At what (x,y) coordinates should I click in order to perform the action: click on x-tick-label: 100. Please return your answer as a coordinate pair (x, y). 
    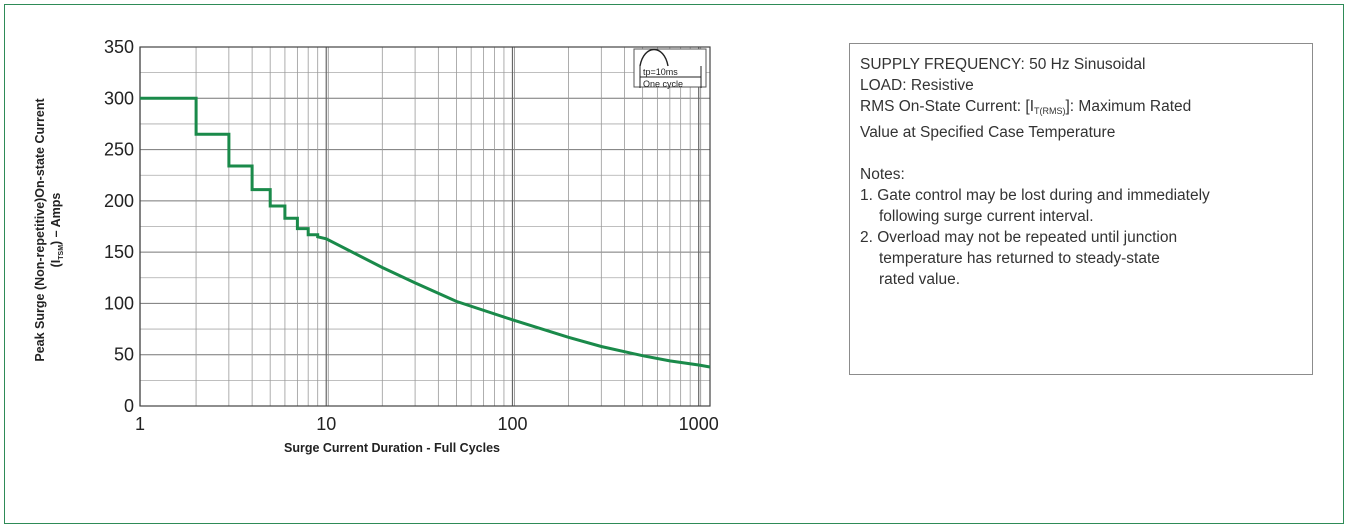
    Looking at the image, I should click on (512, 424).